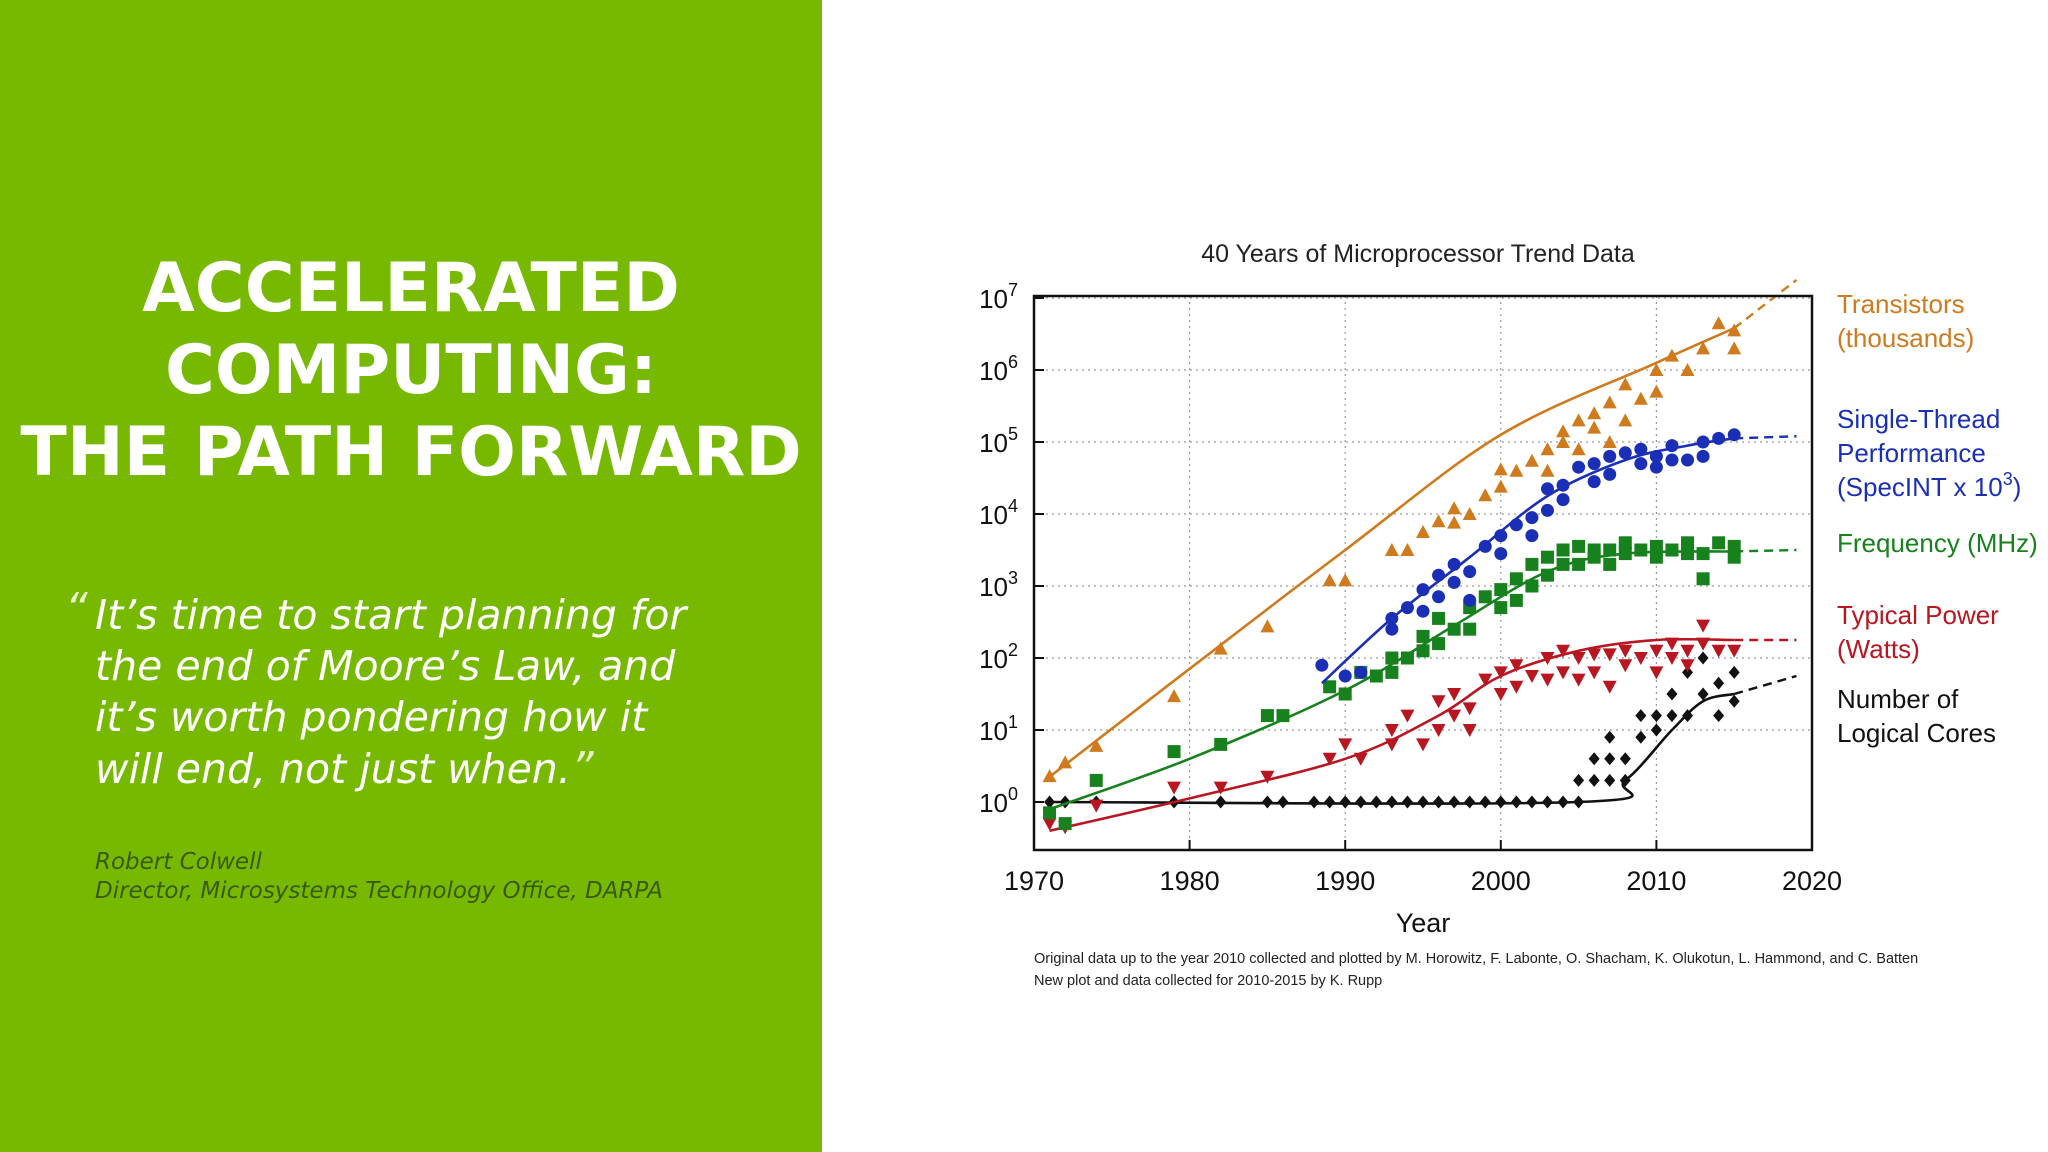 The height and width of the screenshot is (1152, 2048). Describe the element at coordinates (582, 768) in the screenshot. I see `close-quote-mark: ”` at that location.